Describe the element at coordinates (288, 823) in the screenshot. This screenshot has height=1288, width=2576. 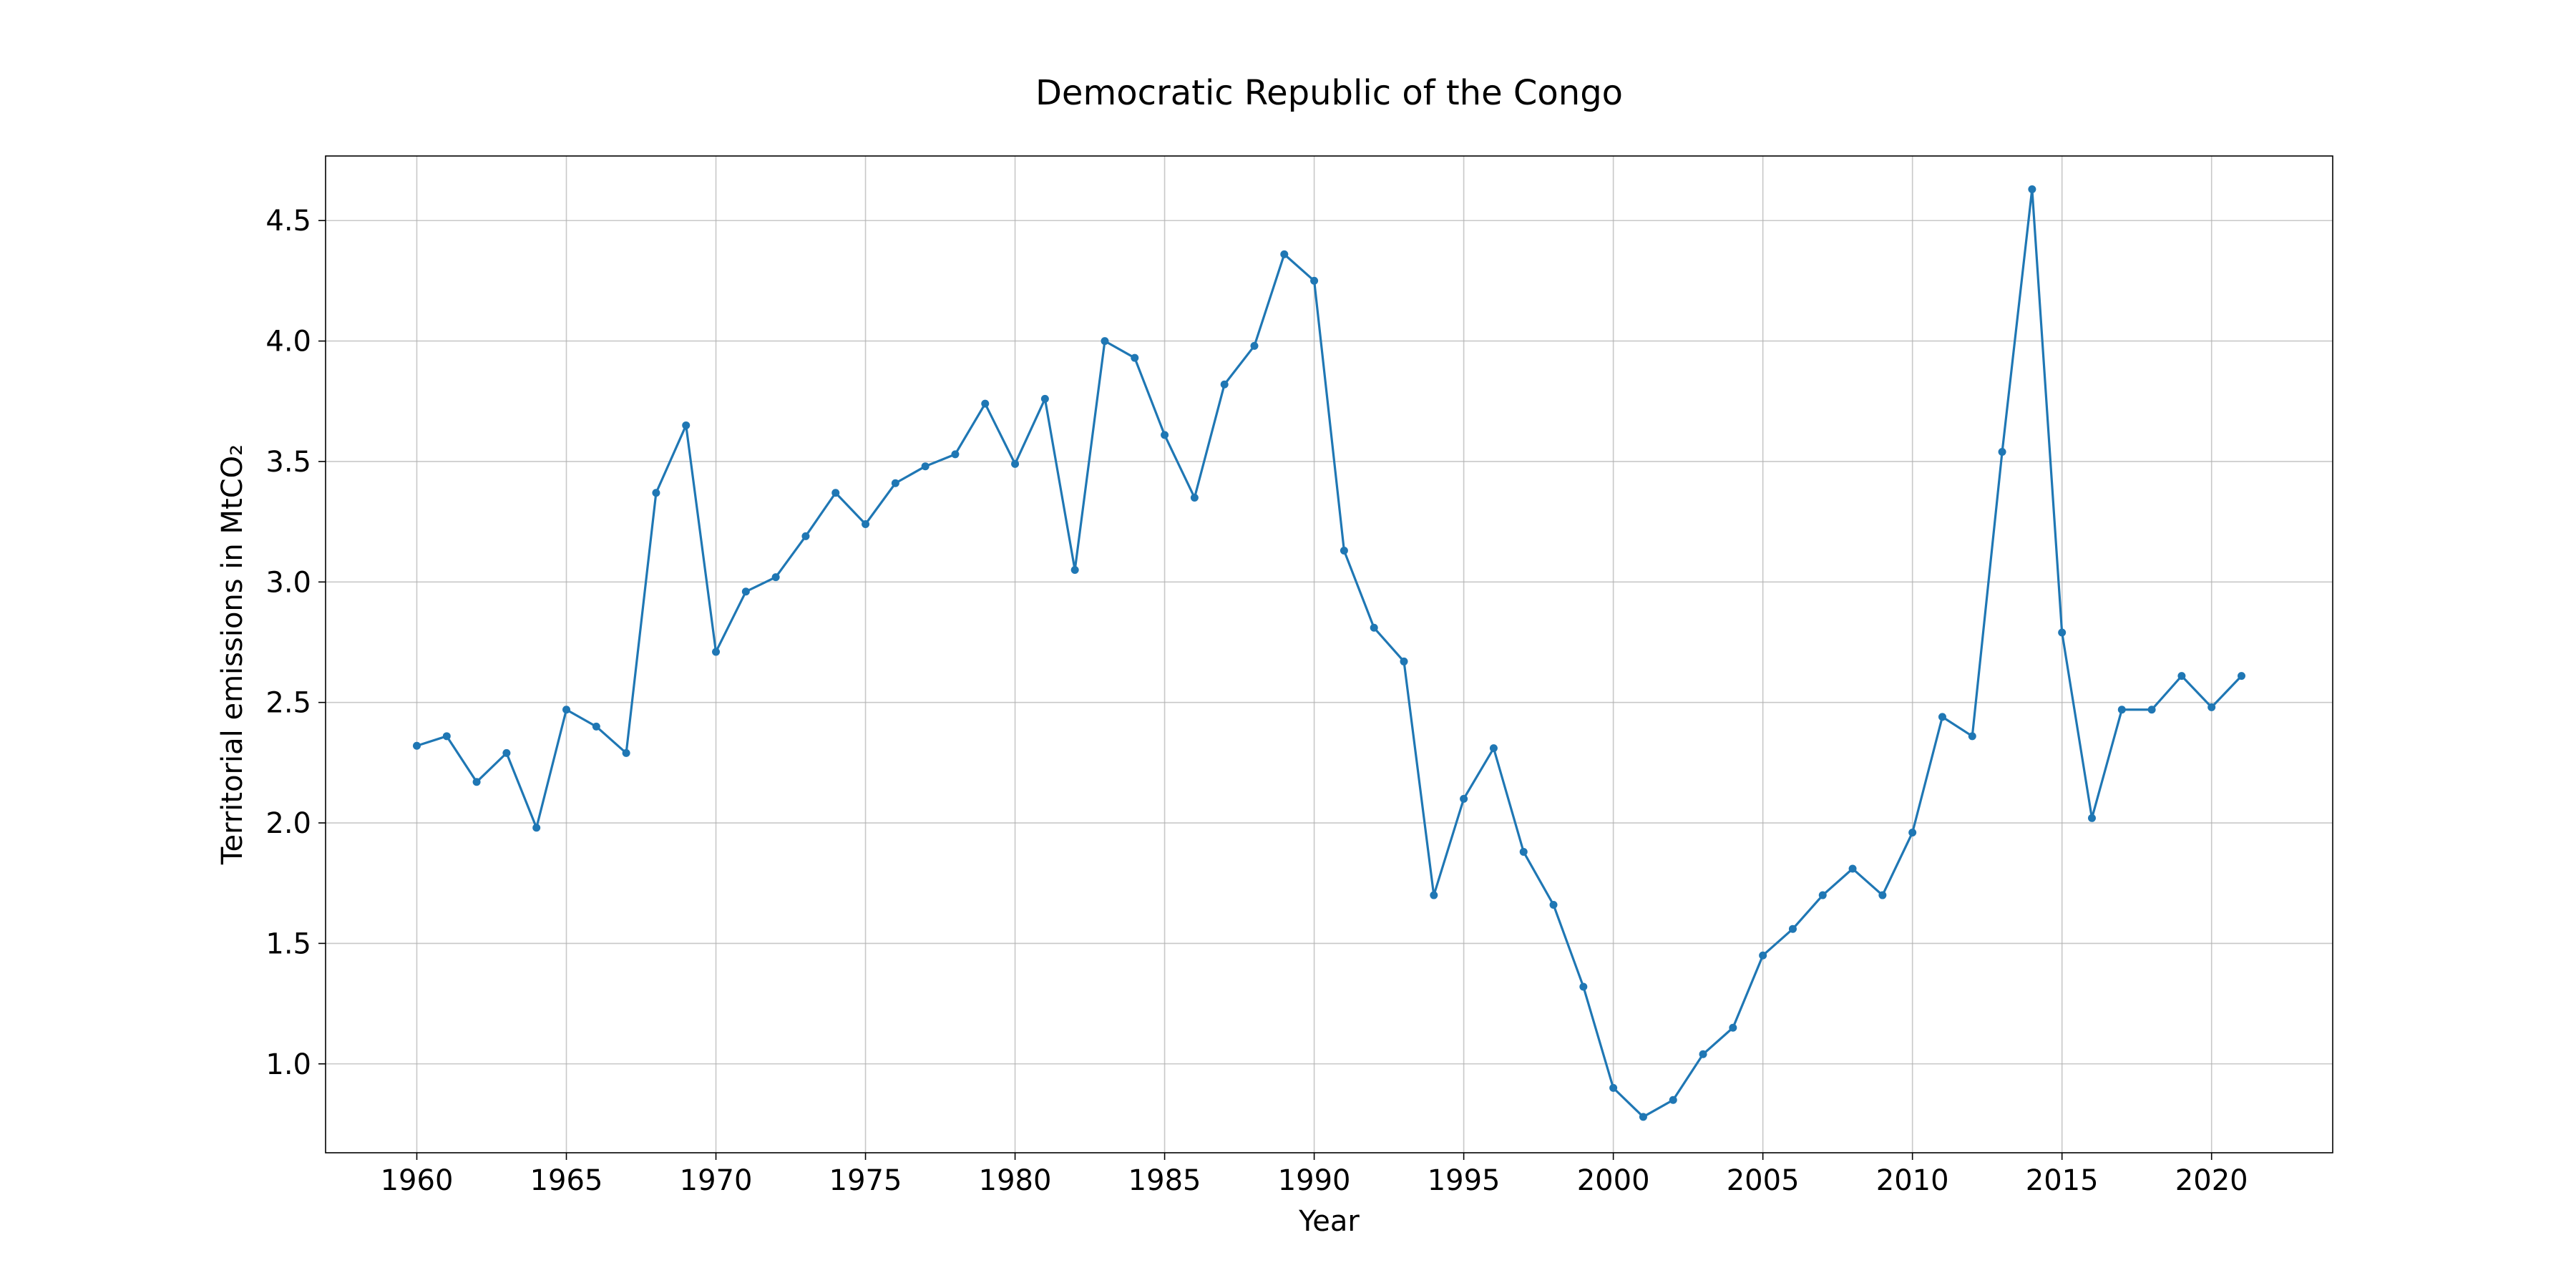
I see `y-tick-label: 2.0` at that location.